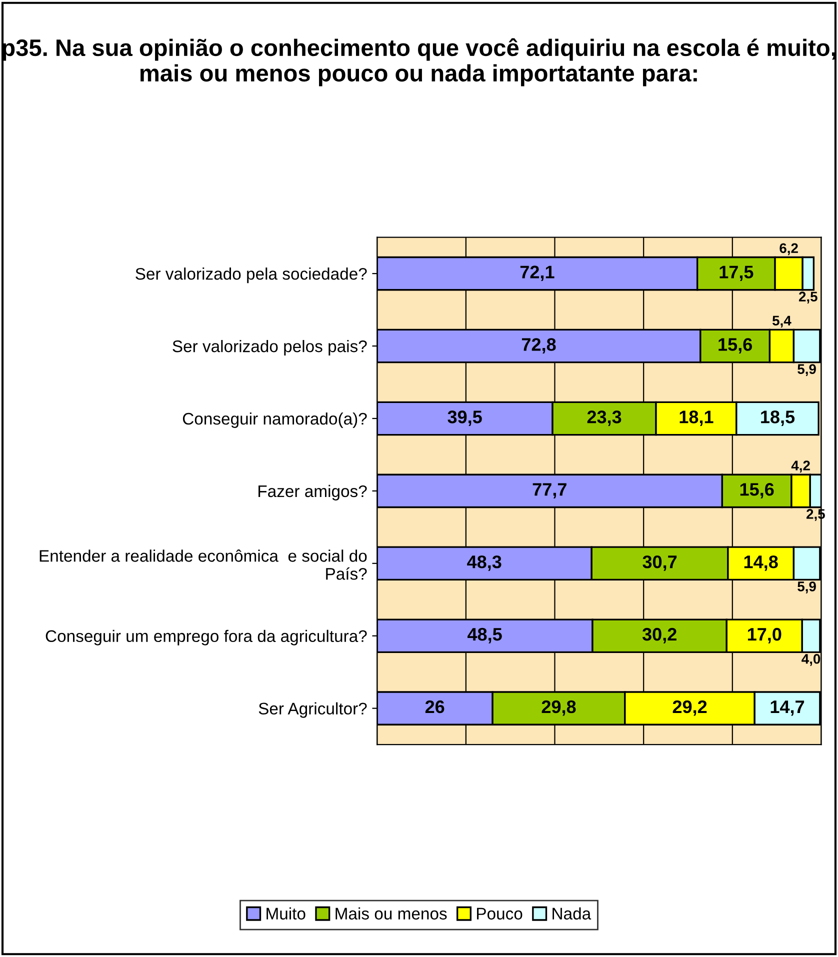 Image resolution: width=838 pixels, height=957 pixels. Describe the element at coordinates (286, 913) in the screenshot. I see `legend-label: Muito` at that location.